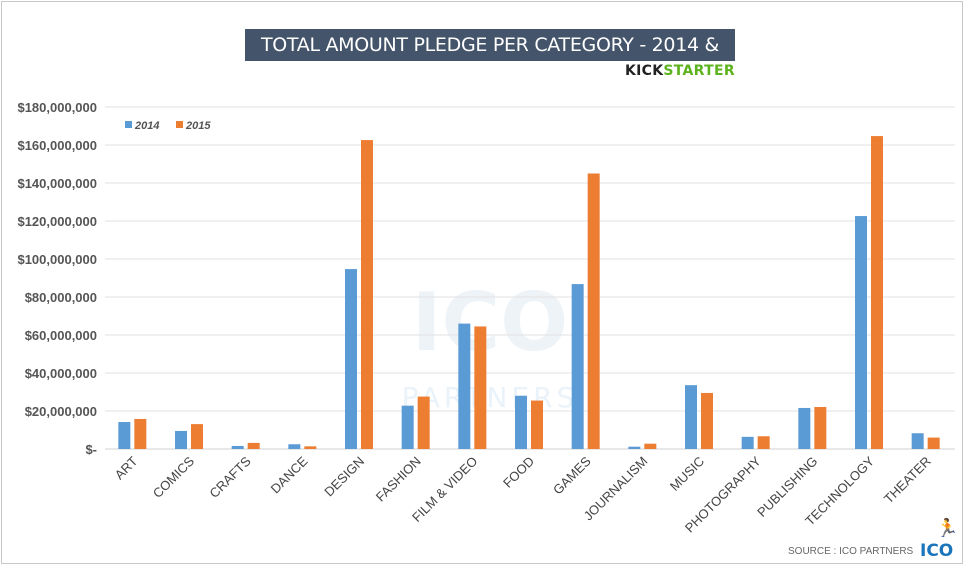 This screenshot has width=966, height=567. What do you see at coordinates (644, 71) in the screenshot?
I see `logo-part-kick: KICK` at bounding box center [644, 71].